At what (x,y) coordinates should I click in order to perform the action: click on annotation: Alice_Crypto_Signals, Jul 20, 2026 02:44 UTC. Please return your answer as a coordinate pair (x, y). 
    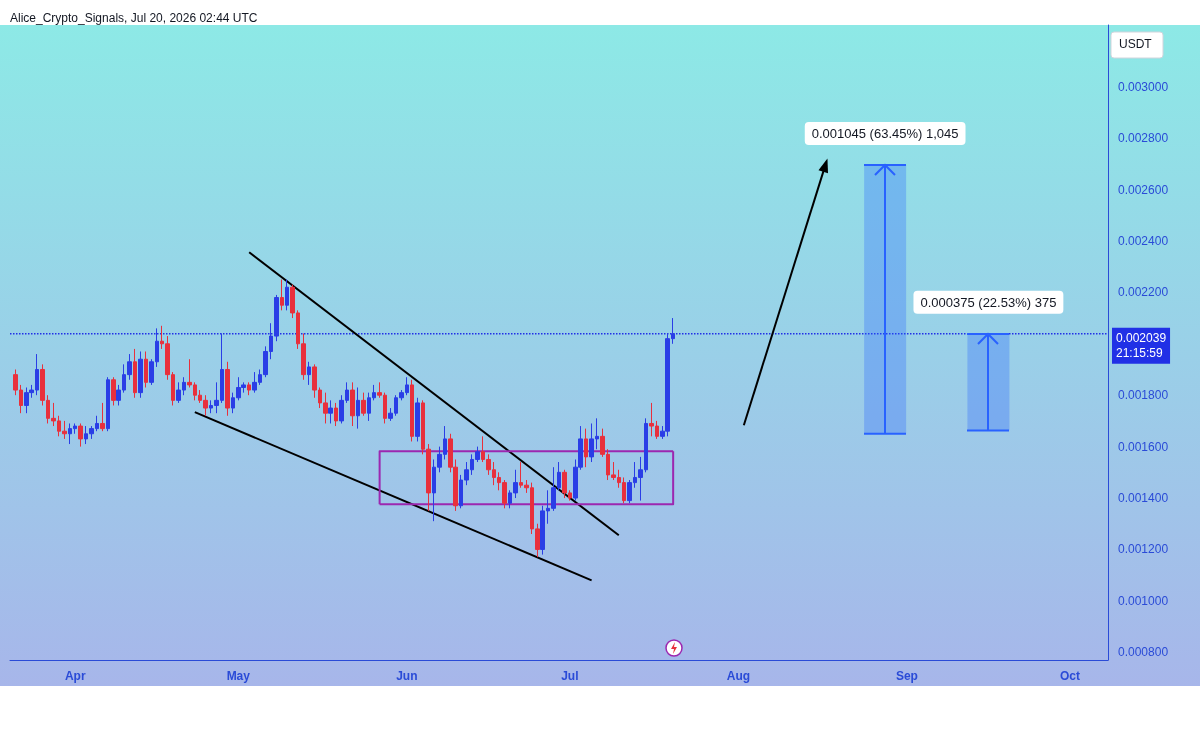
    Looking at the image, I should click on (134, 18).